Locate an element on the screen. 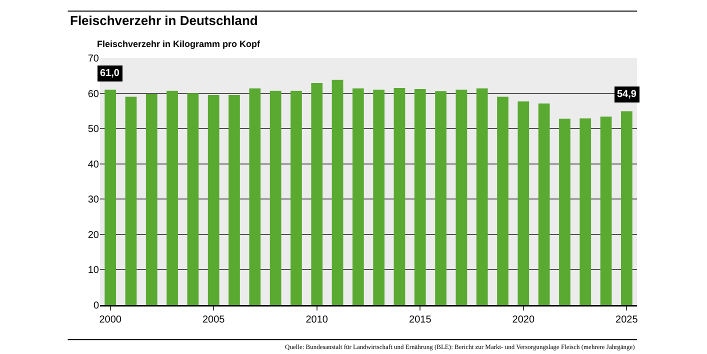  x-tick-label: 2020 is located at coordinates (523, 320).